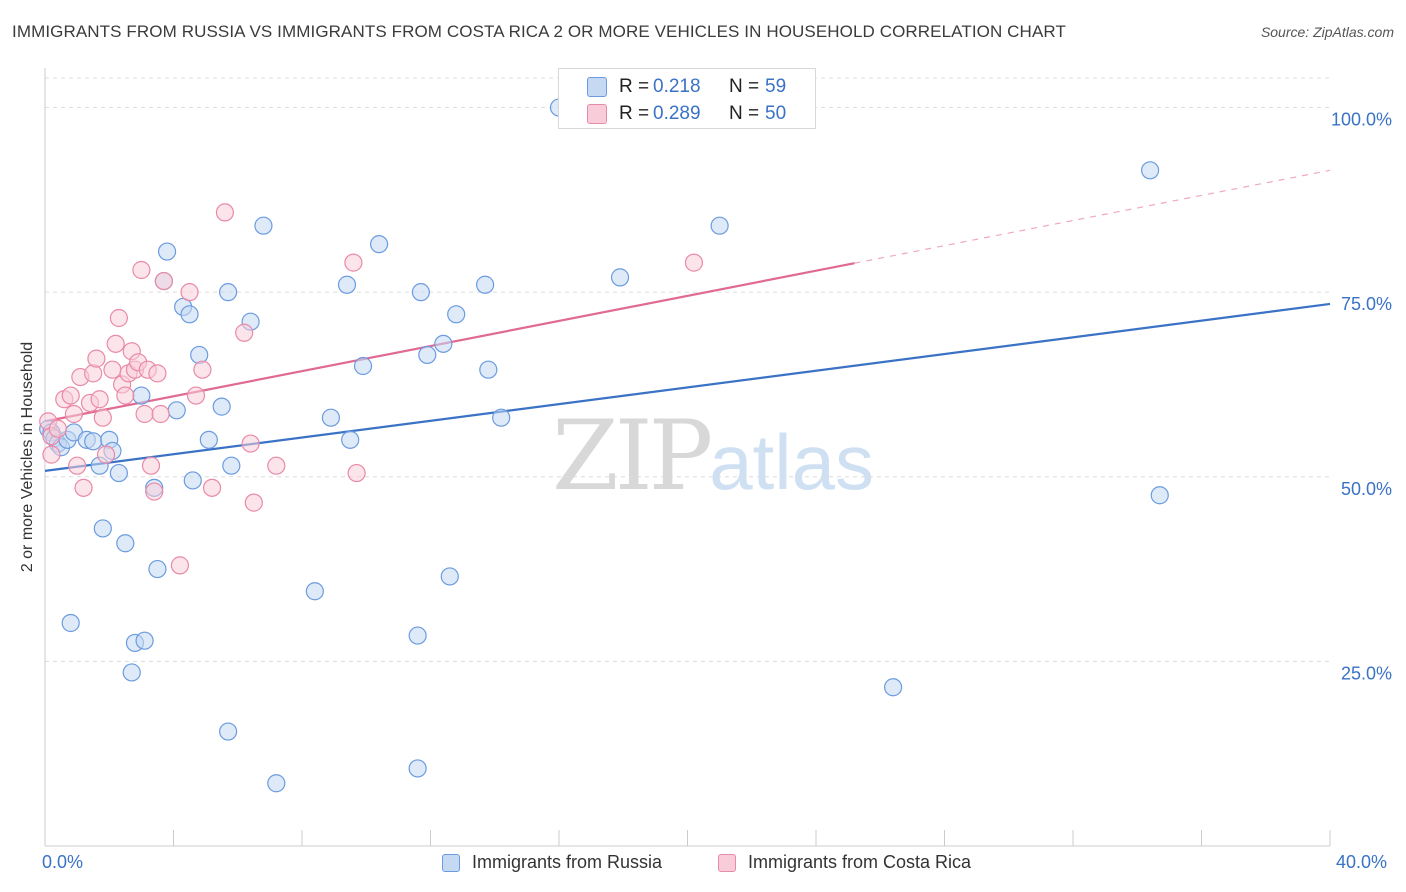 This screenshot has width=1406, height=892. I want to click on y-tick-labels: 25.0% 50.0% 75.0% 100.0%, so click(1361, 397).